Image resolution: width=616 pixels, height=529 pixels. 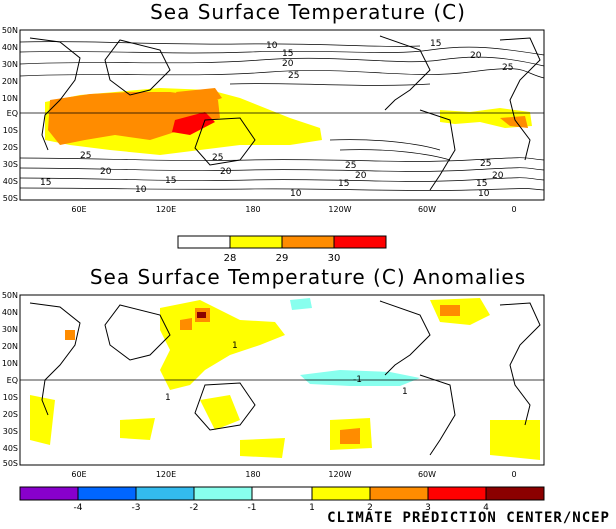 What do you see at coordinates (286, 372) in the screenshot?
I see `anomaly-contour-labels: 1 -1 1 1` at bounding box center [286, 372].